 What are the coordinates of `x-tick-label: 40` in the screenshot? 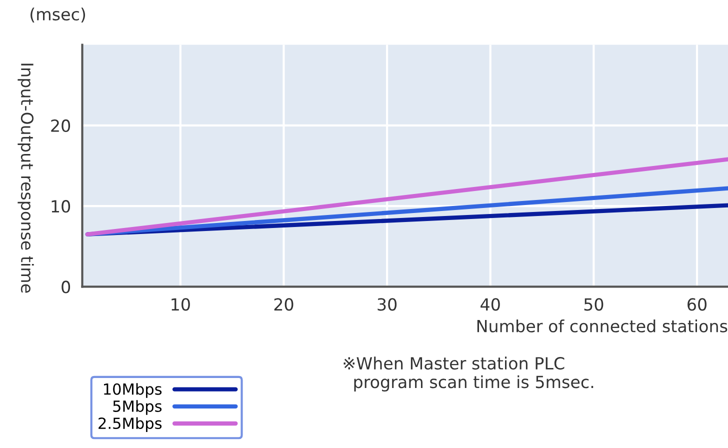 It's located at (490, 304).